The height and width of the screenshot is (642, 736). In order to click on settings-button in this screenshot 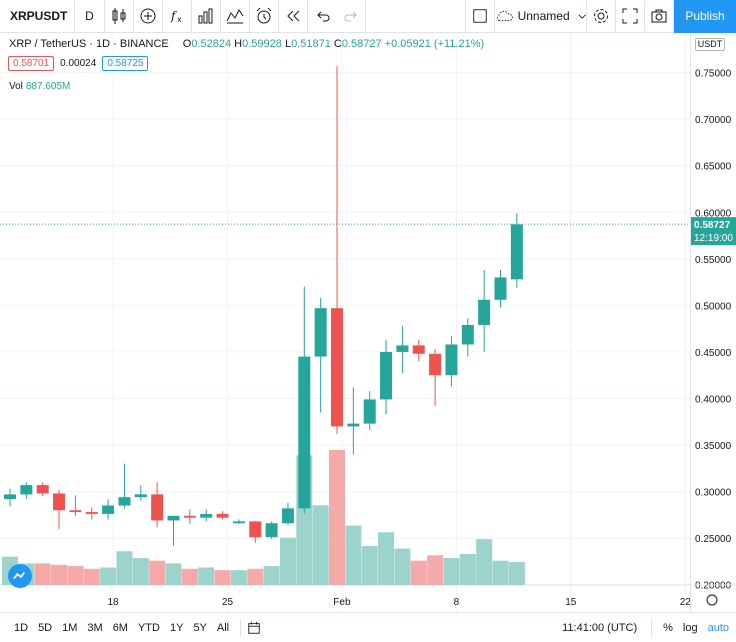, I will do `click(601, 16)`.